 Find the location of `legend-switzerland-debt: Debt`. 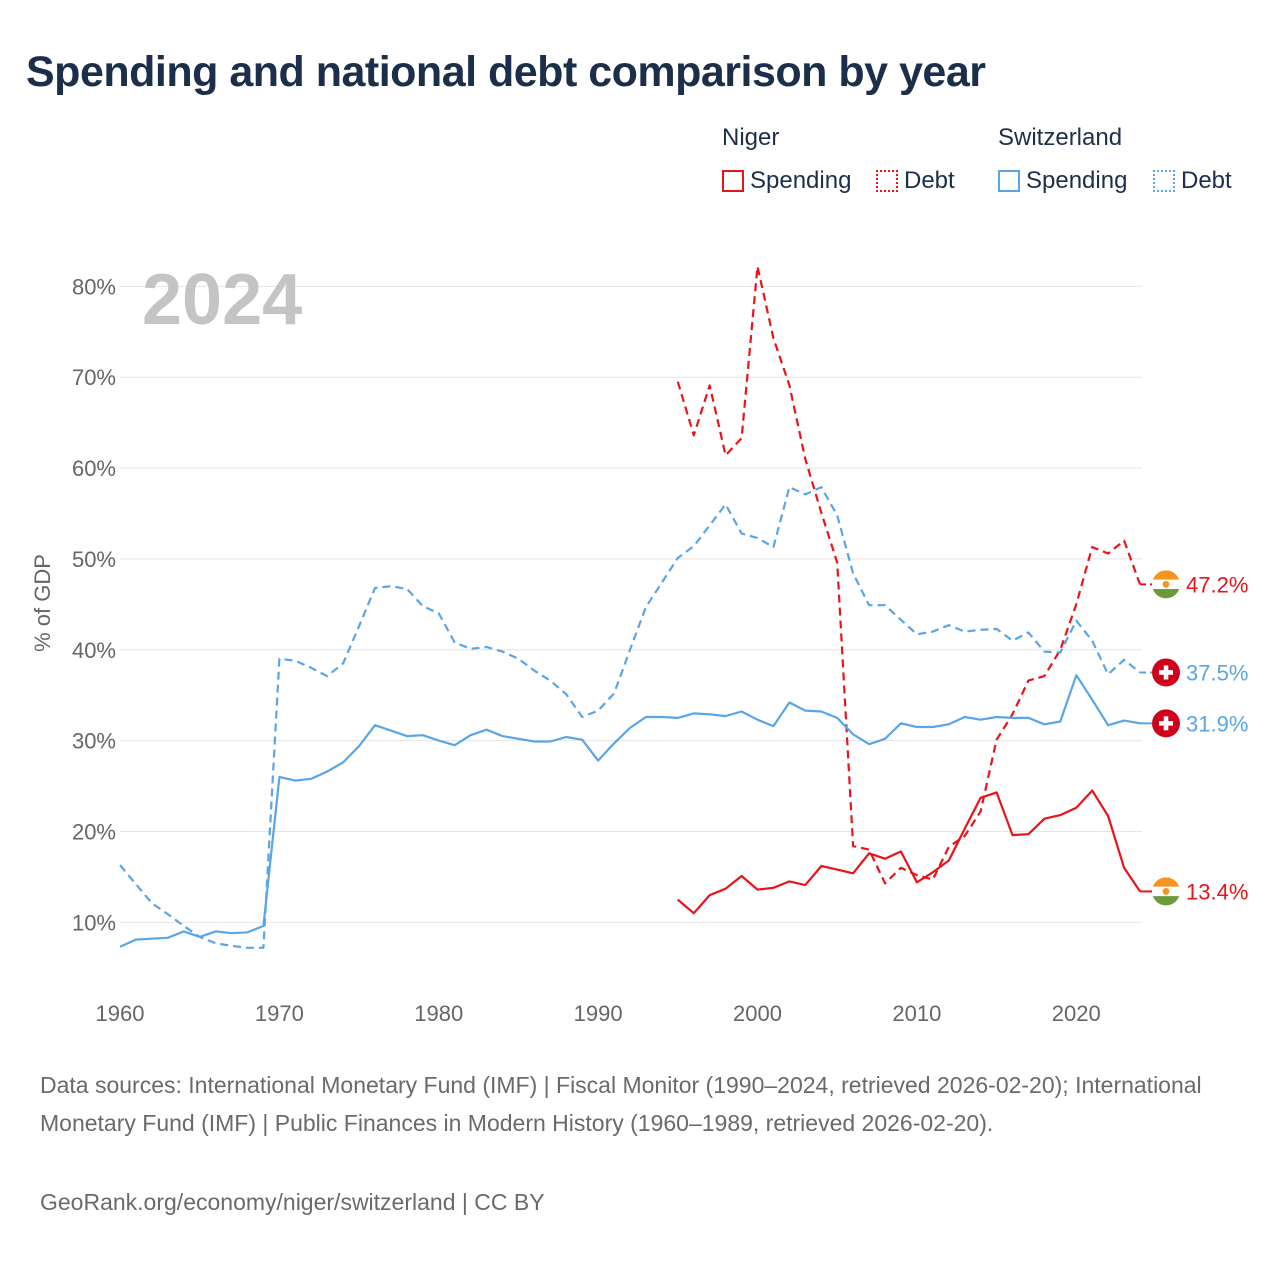

legend-switzerland-debt: Debt is located at coordinates (1192, 181).